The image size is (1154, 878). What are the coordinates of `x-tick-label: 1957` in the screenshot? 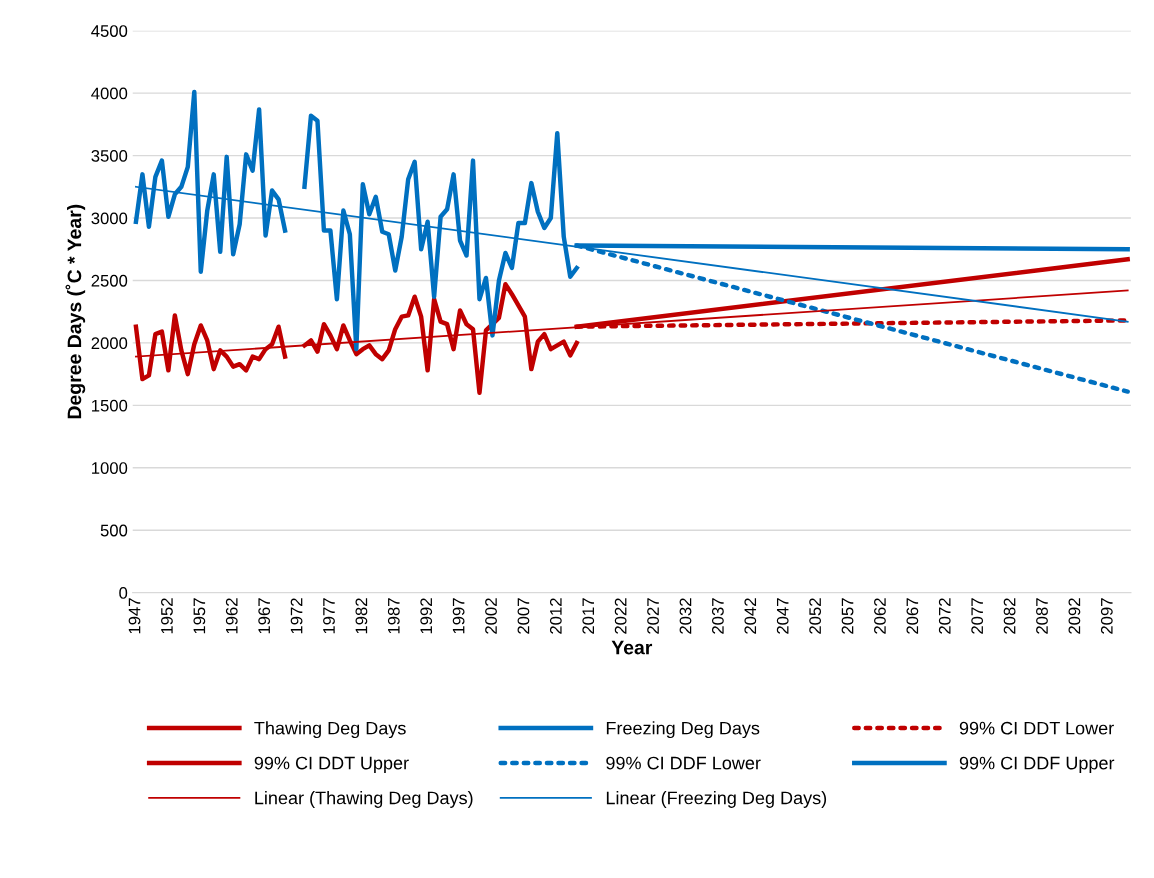 It's located at (199, 616).